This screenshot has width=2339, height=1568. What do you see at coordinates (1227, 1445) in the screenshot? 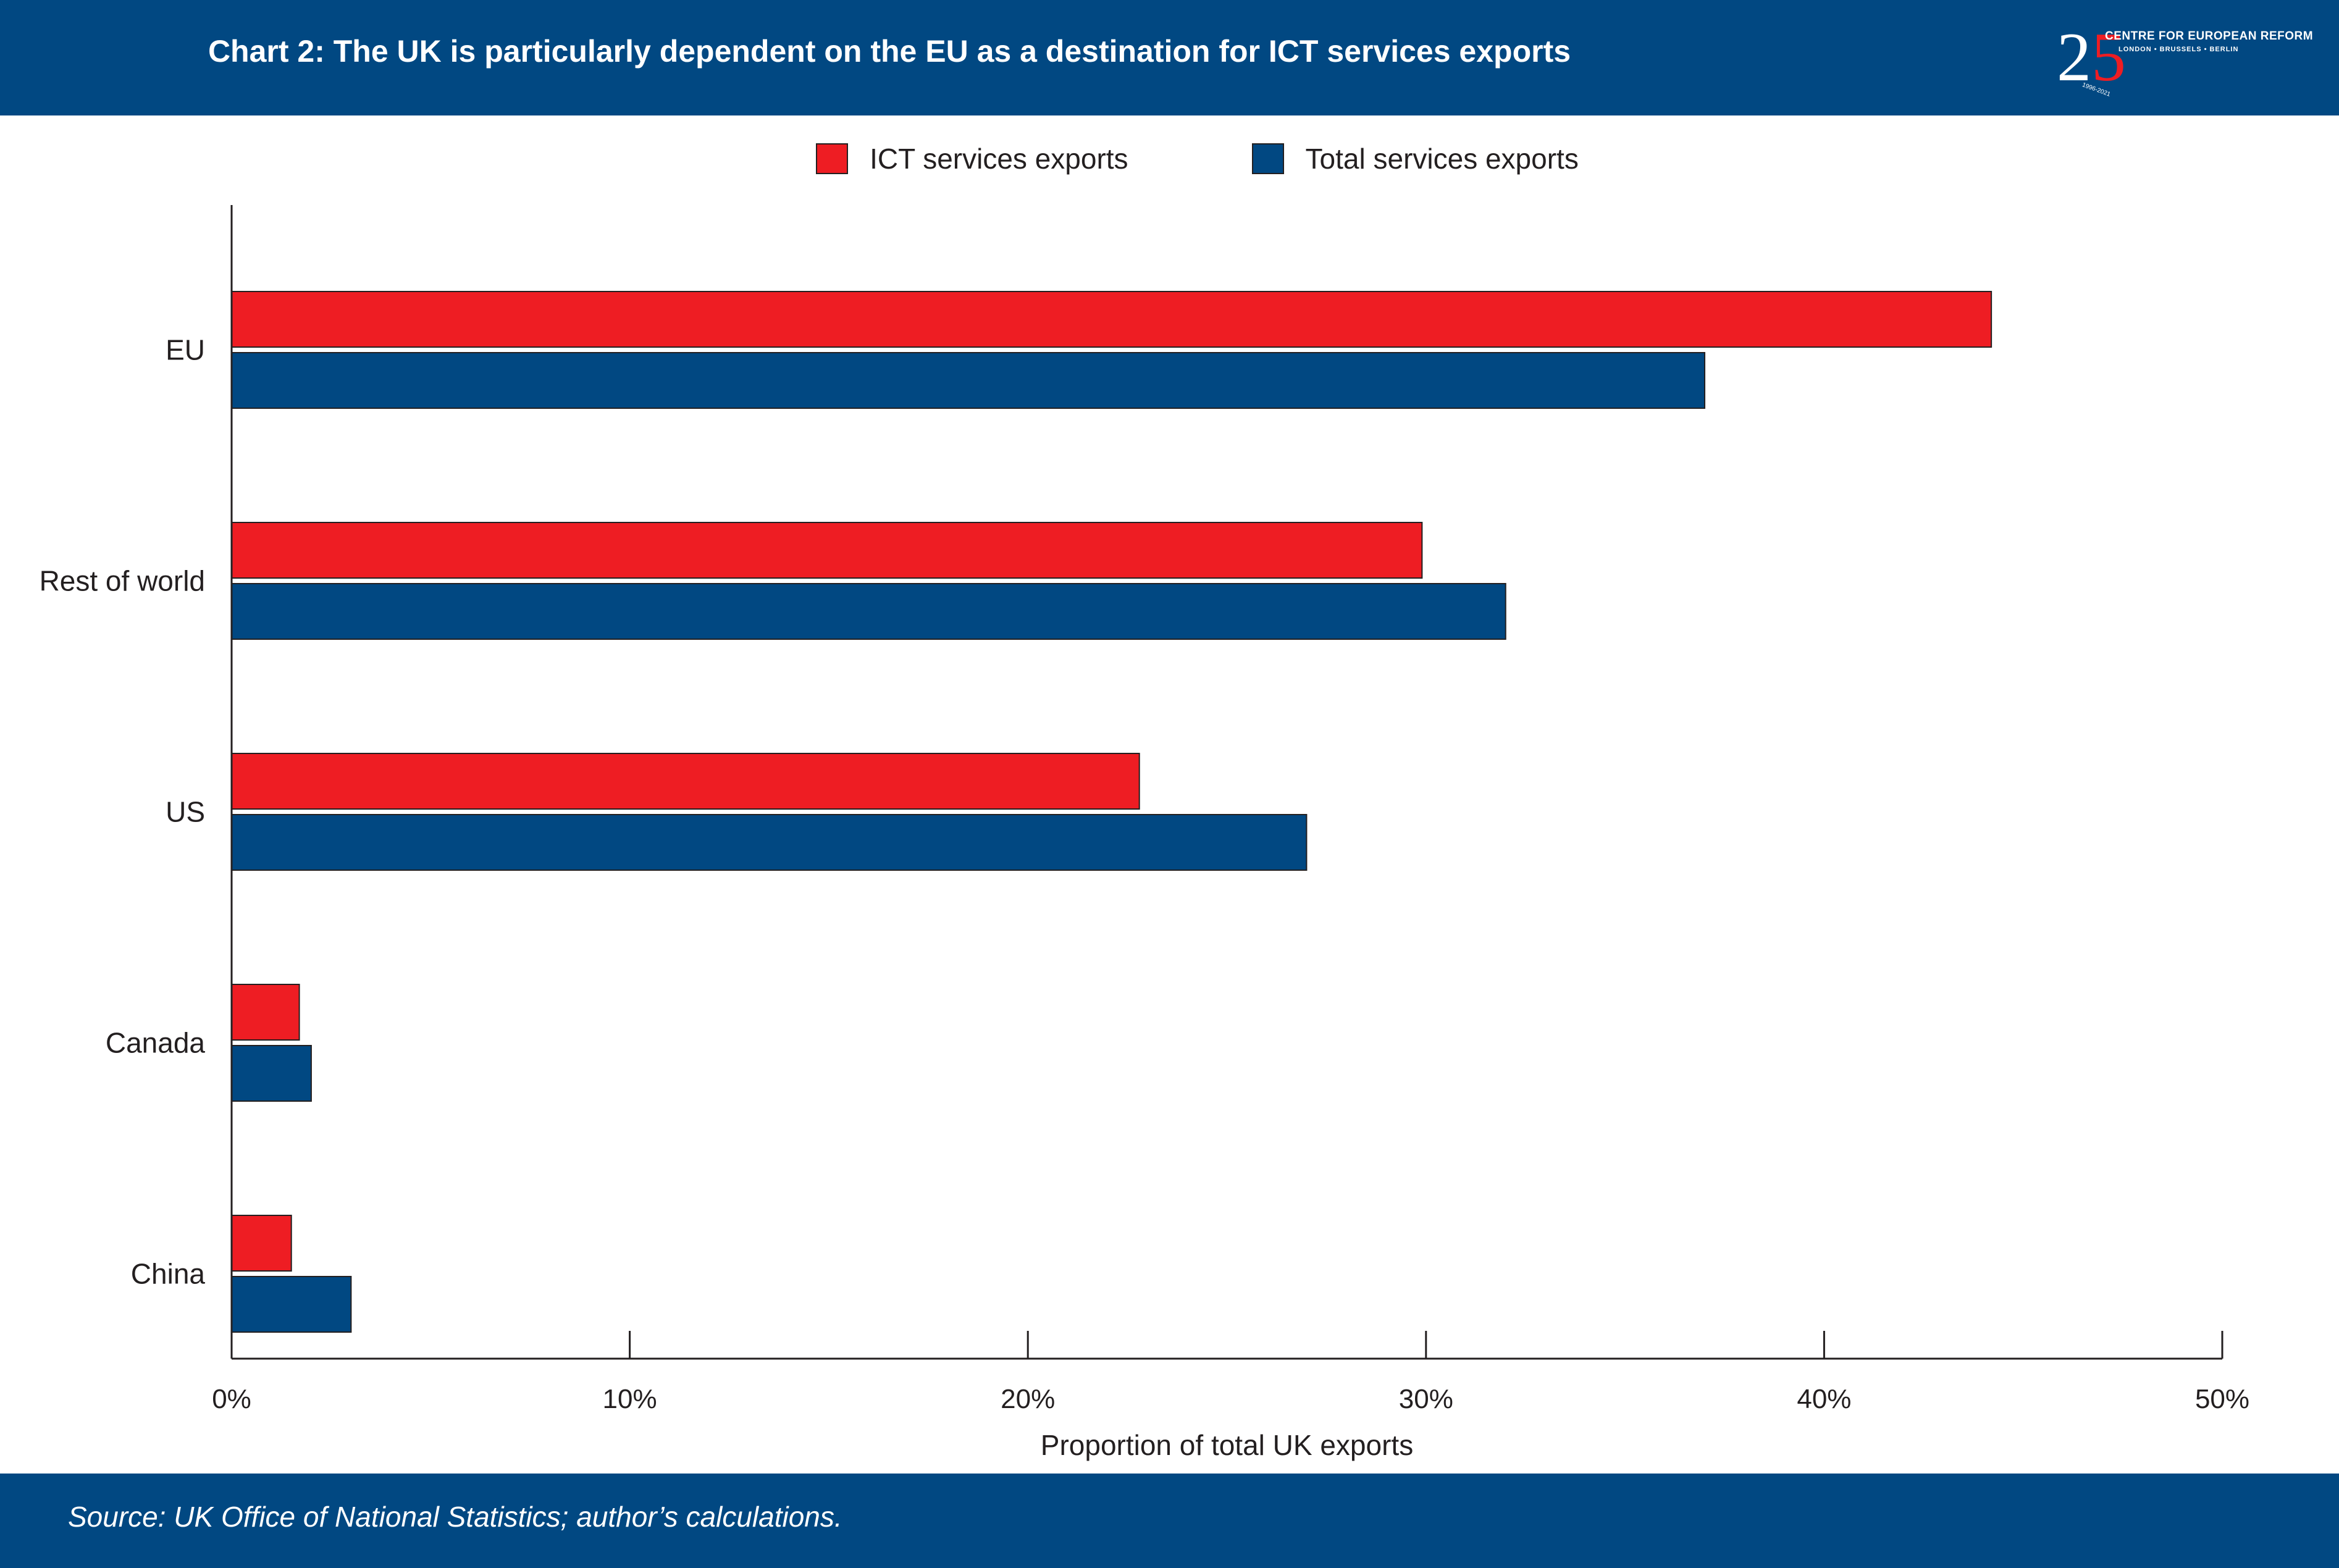
I see `x-axis-title: Proportion of total UK exports` at bounding box center [1227, 1445].